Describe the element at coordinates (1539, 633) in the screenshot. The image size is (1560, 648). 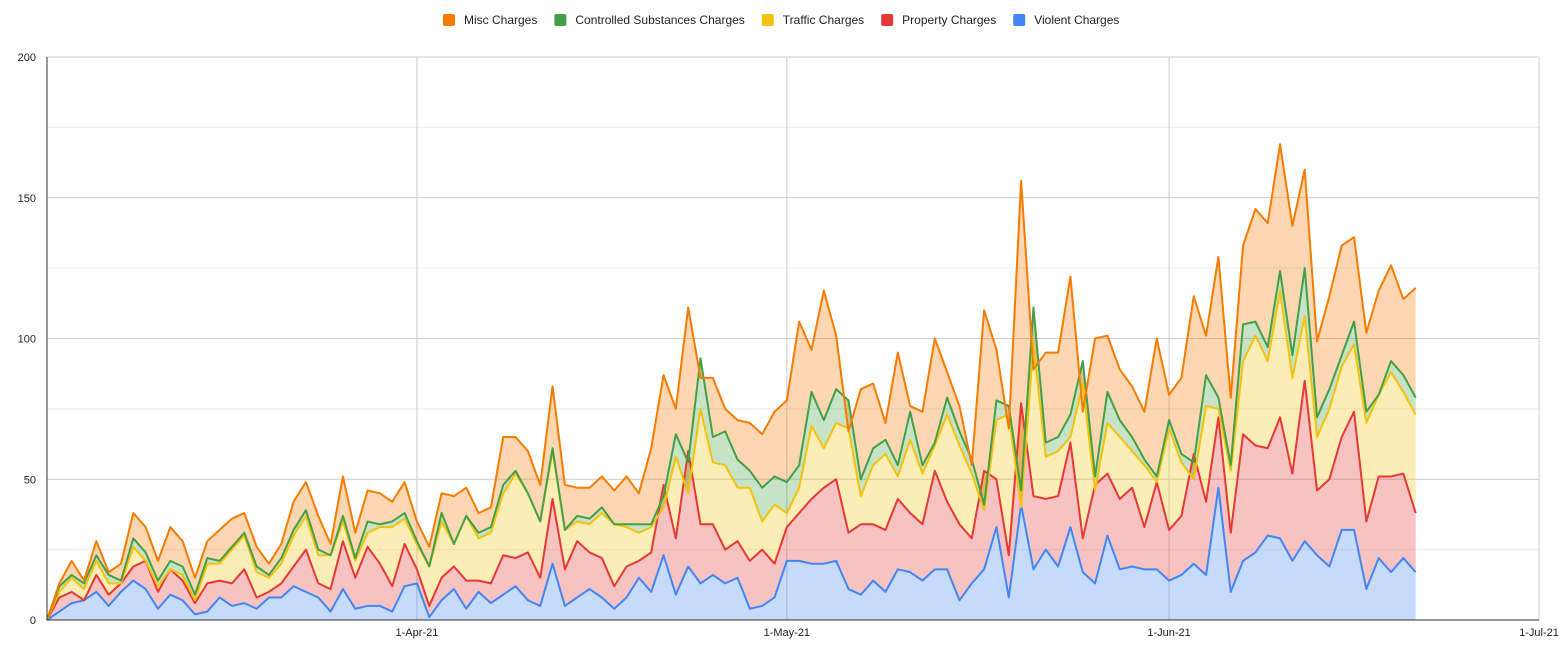
I see `x-tick-label: 1-Jul-21` at that location.